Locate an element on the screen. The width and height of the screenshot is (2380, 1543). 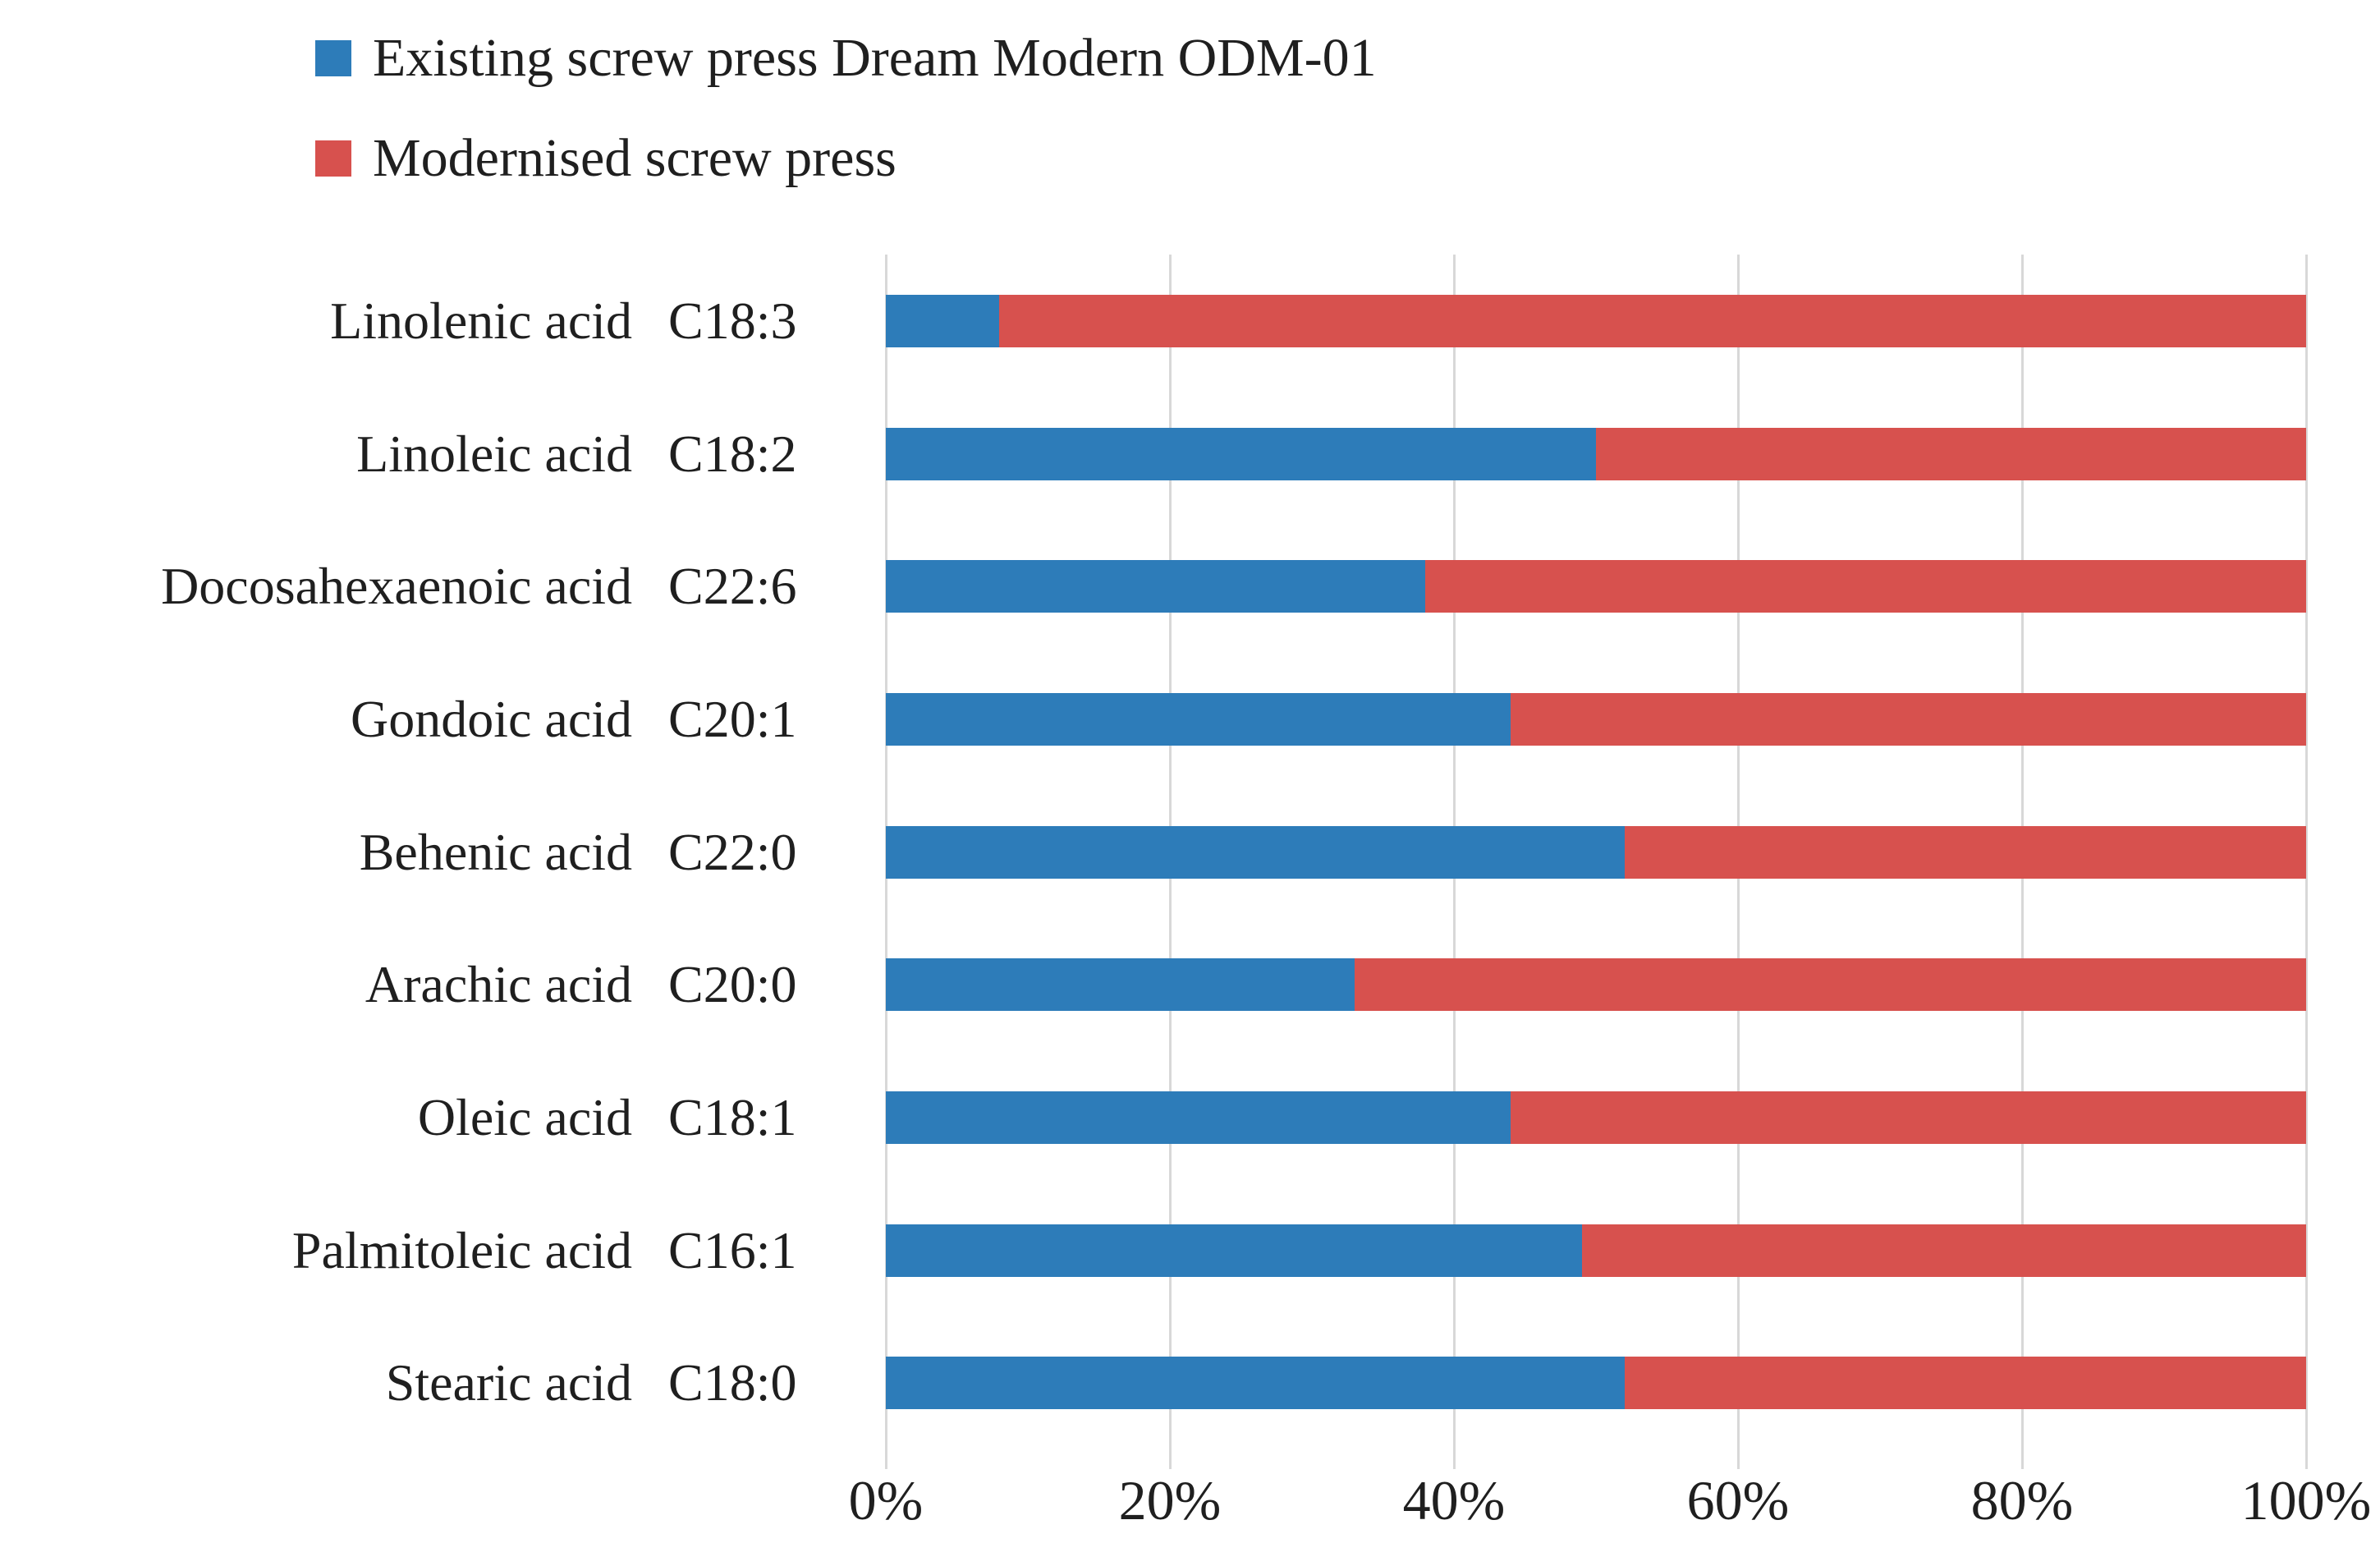
category-code: C20:0 is located at coordinates (732, 984).